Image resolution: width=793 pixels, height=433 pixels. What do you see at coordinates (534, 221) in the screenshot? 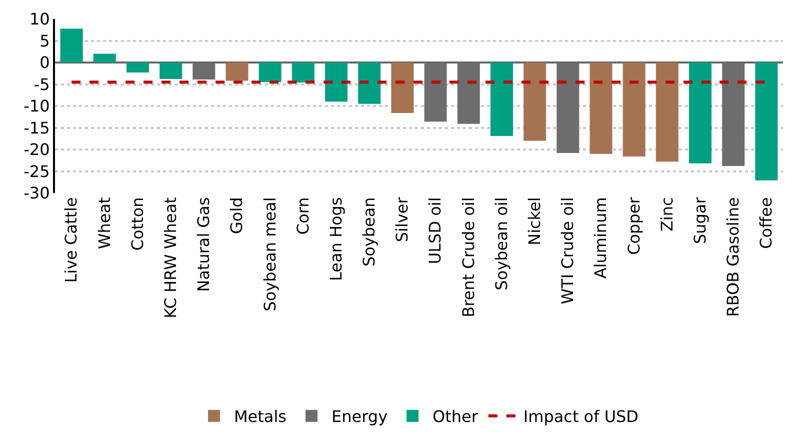
I see `x-tick-label: Nickel` at bounding box center [534, 221].